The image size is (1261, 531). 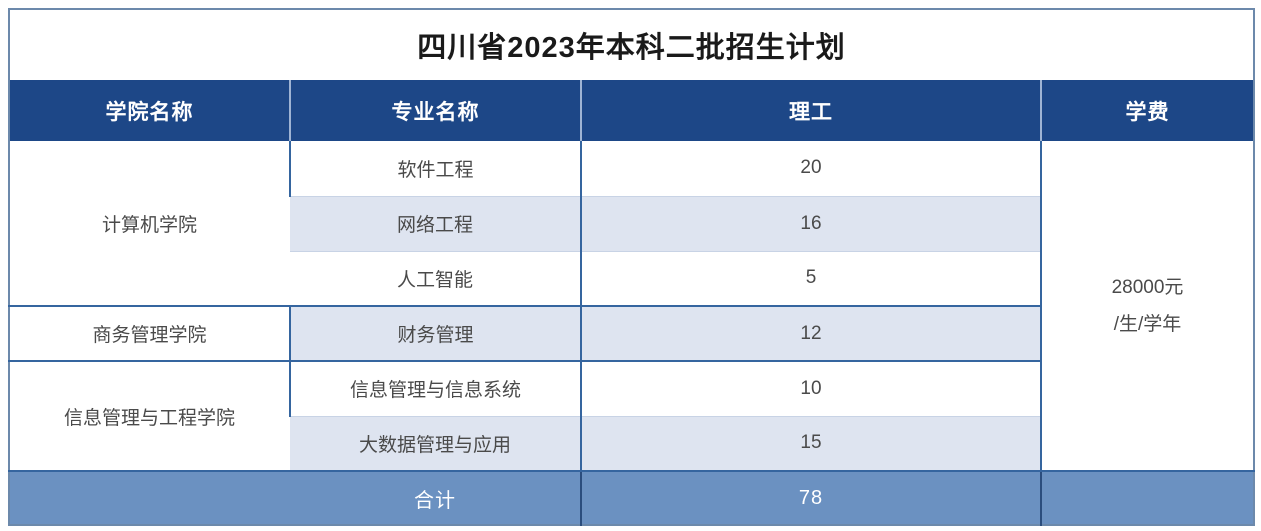 What do you see at coordinates (149, 333) in the screenshot?
I see `college-cell: 商务管理学院` at bounding box center [149, 333].